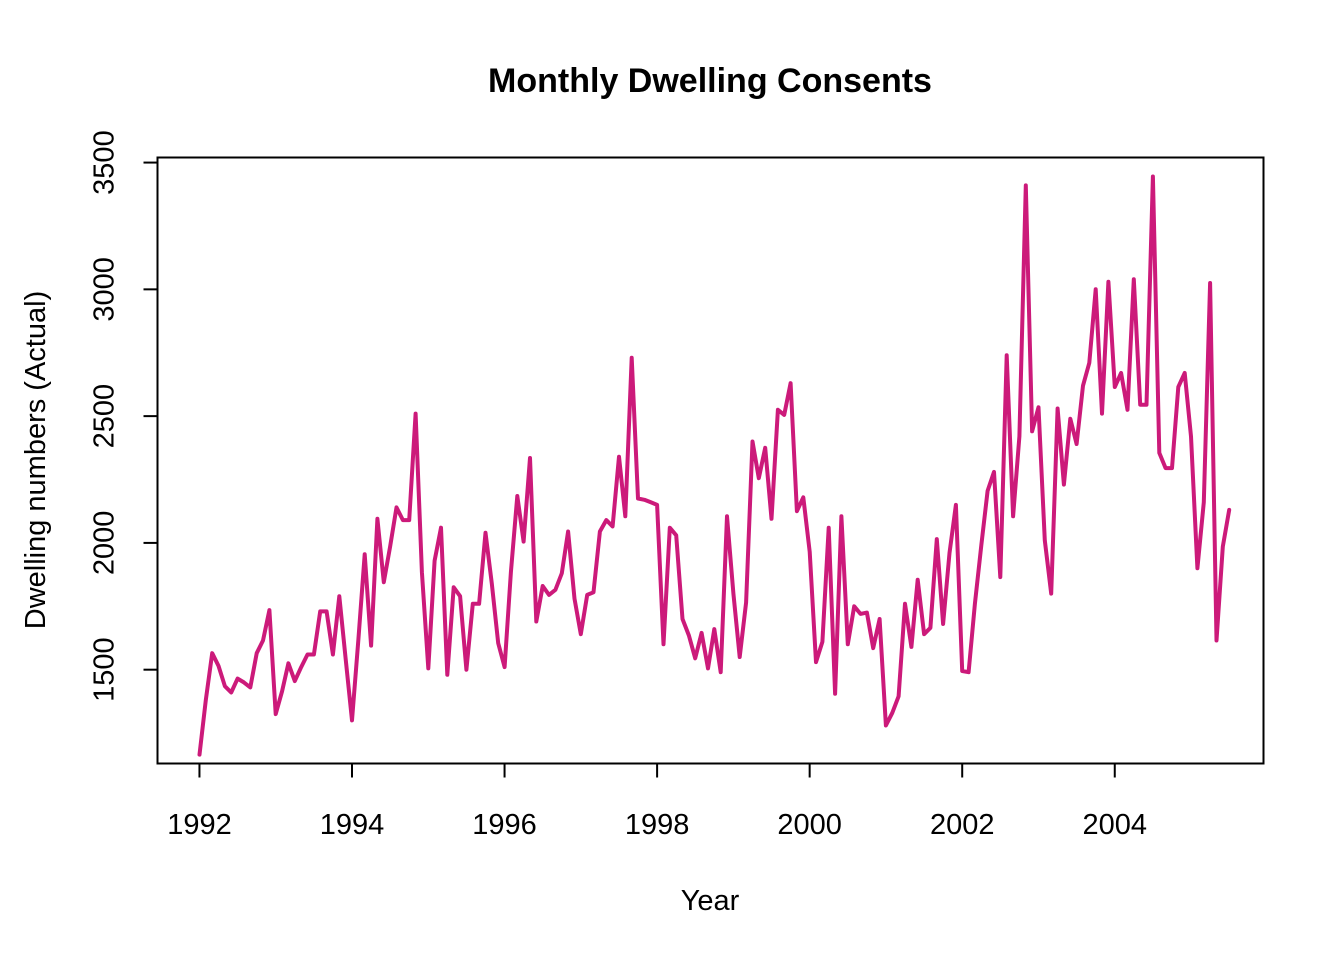  Describe the element at coordinates (1115, 825) in the screenshot. I see `x-tick-label: 2004` at that location.